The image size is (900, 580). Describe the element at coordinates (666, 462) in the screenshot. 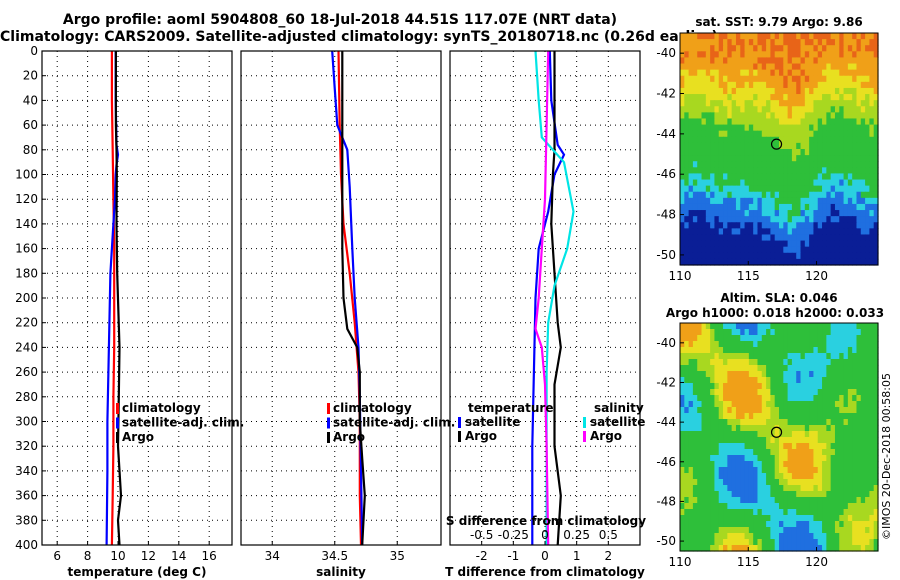

I see `map-lat-label: -46` at that location.